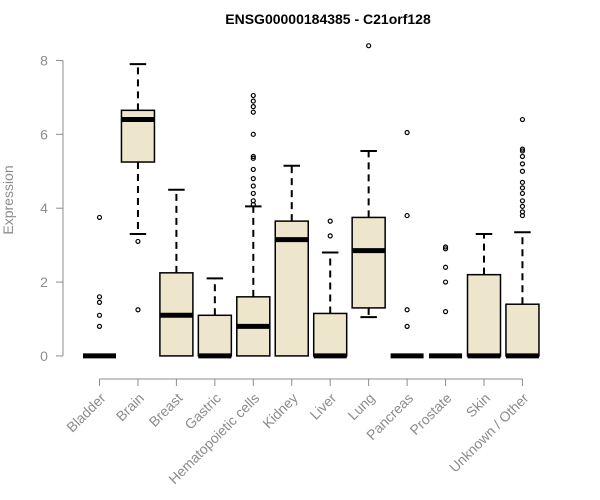  I want to click on x-tick-label: Liver, so click(323, 406).